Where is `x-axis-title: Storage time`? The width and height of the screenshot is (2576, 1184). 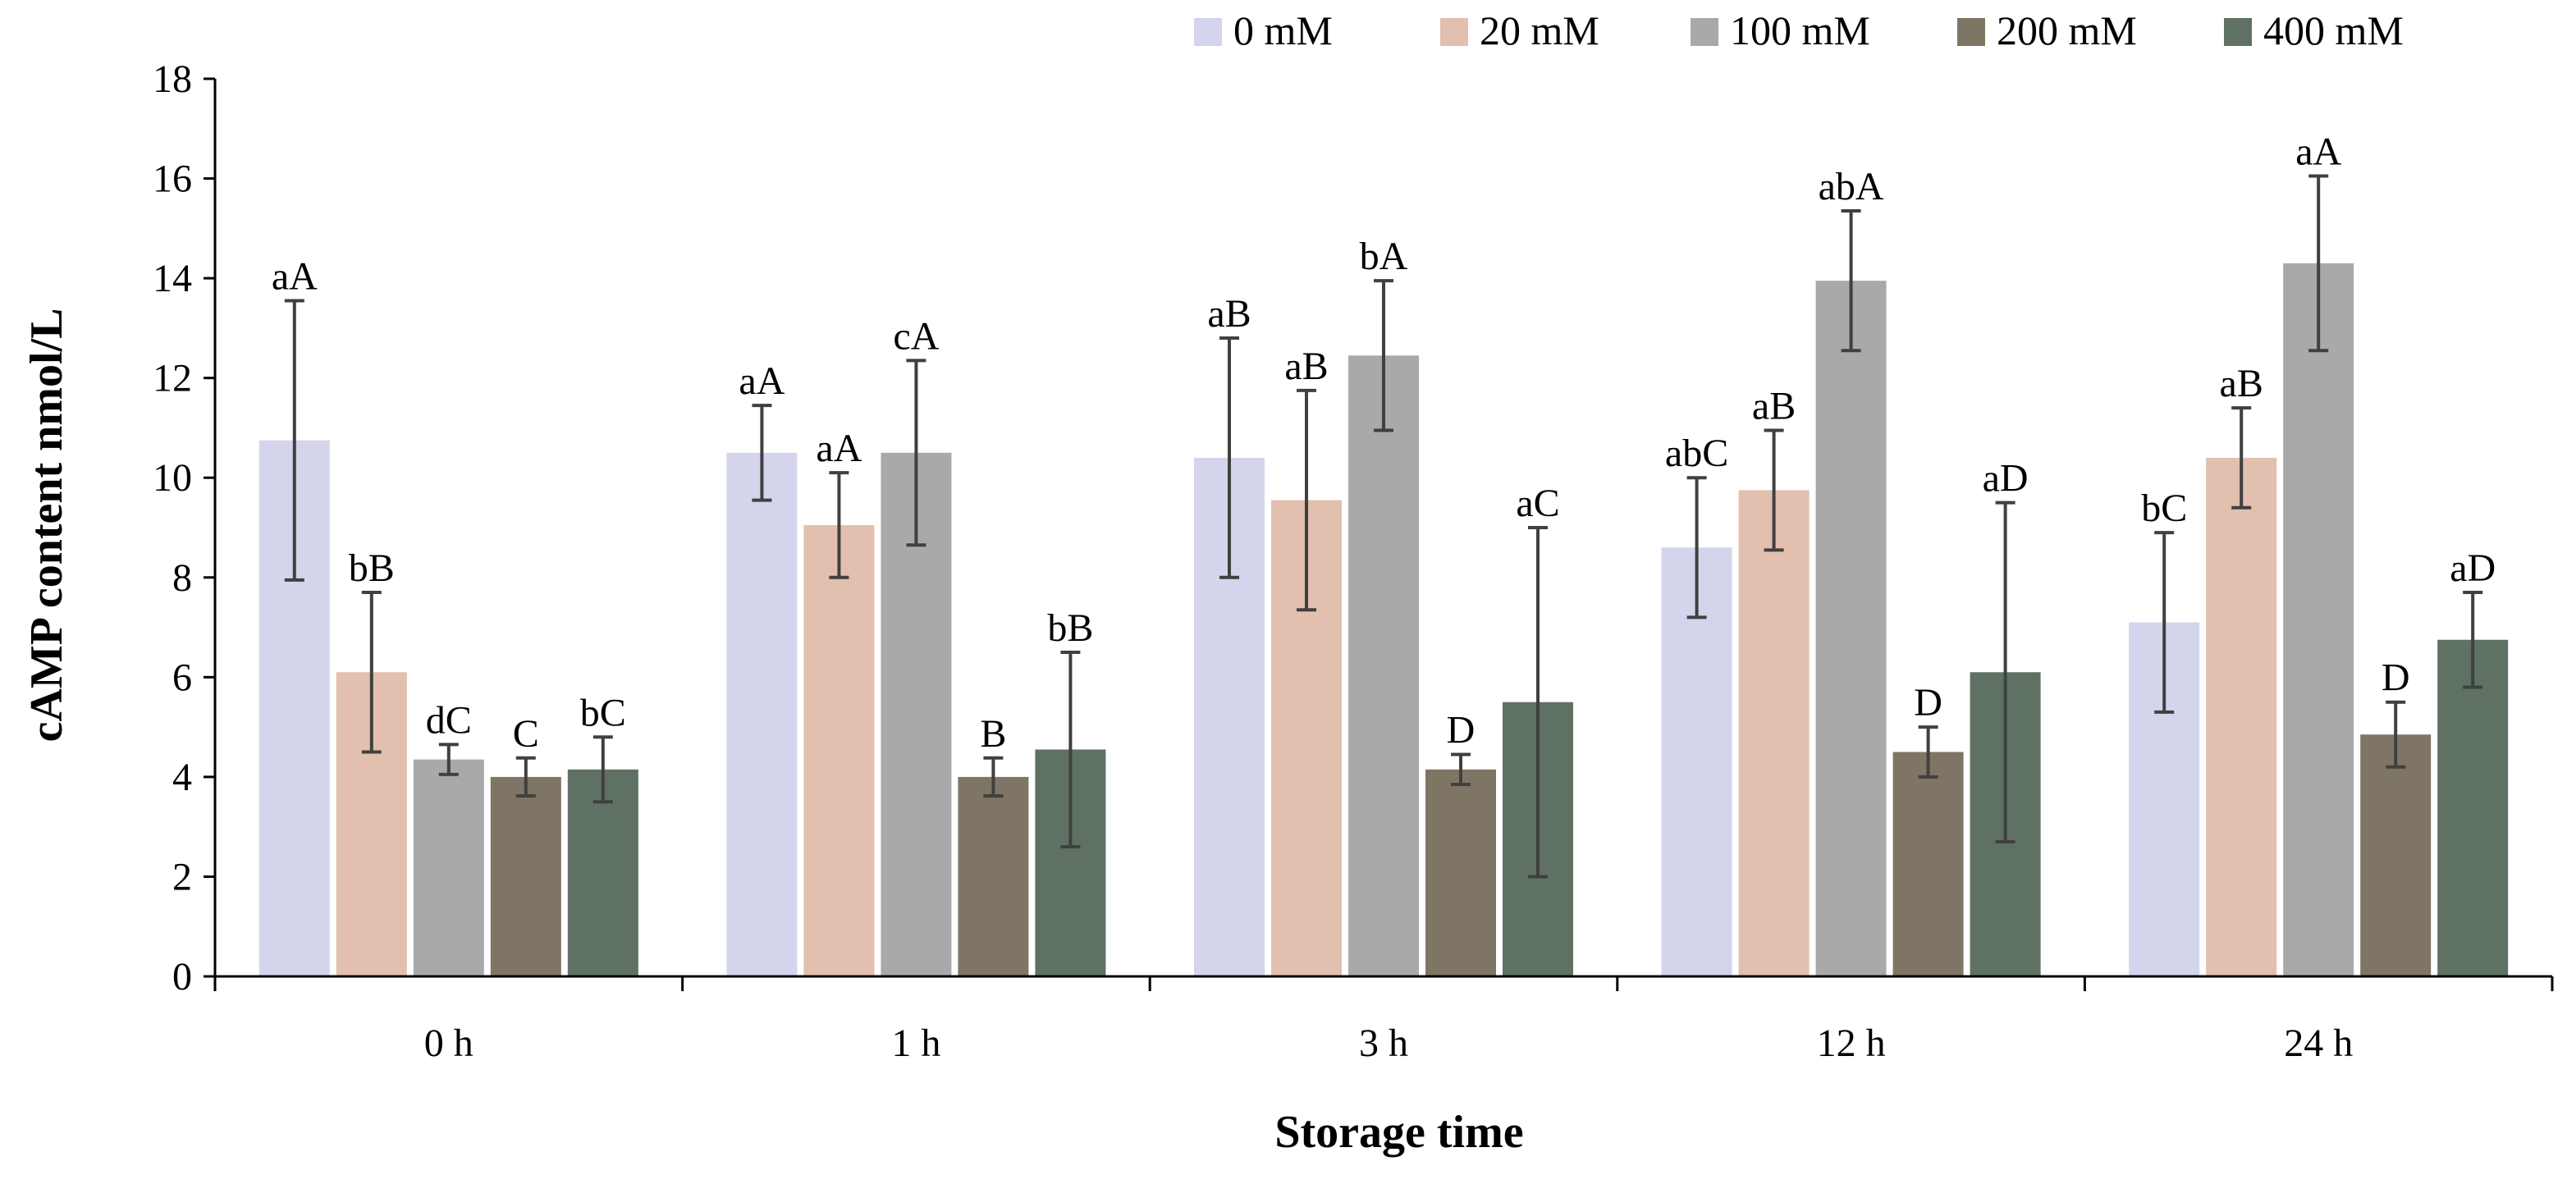 x-axis-title: Storage time is located at coordinates (1398, 1132).